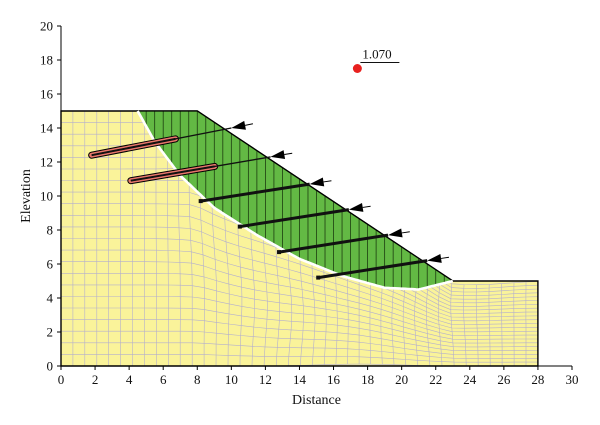 This screenshot has height=425, width=600. I want to click on x-tick-label: 2, so click(95, 379).